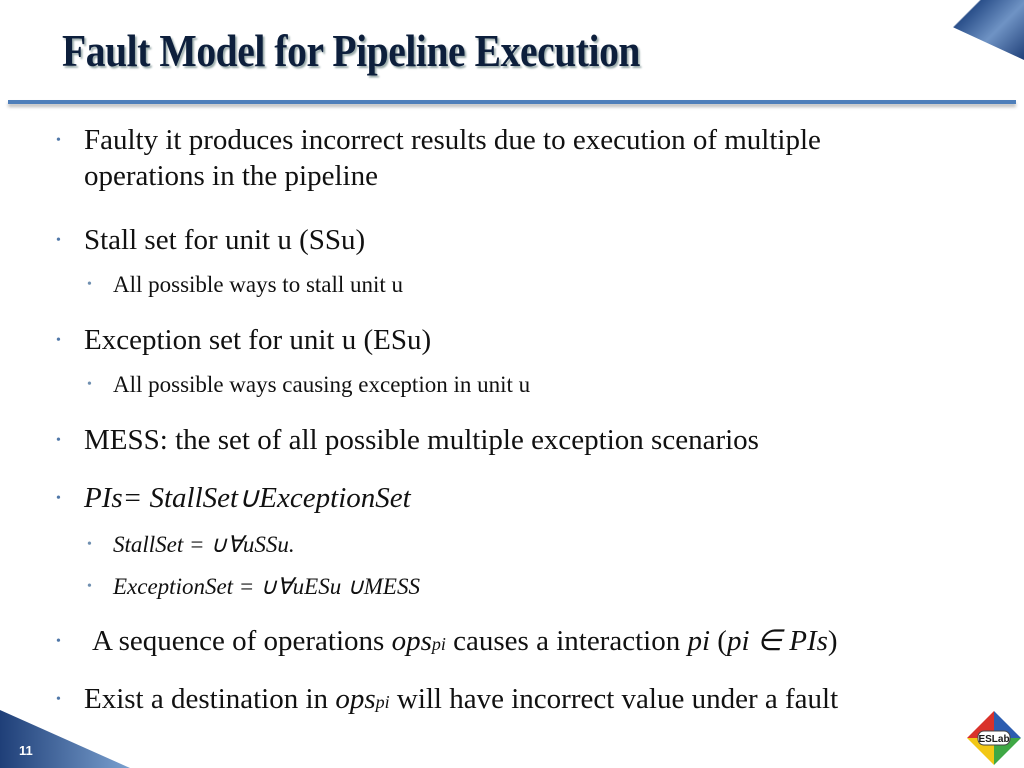 The width and height of the screenshot is (1024, 768). Describe the element at coordinates (777, 641) in the screenshot. I see `formula-text: pi ∈ PIs` at that location.